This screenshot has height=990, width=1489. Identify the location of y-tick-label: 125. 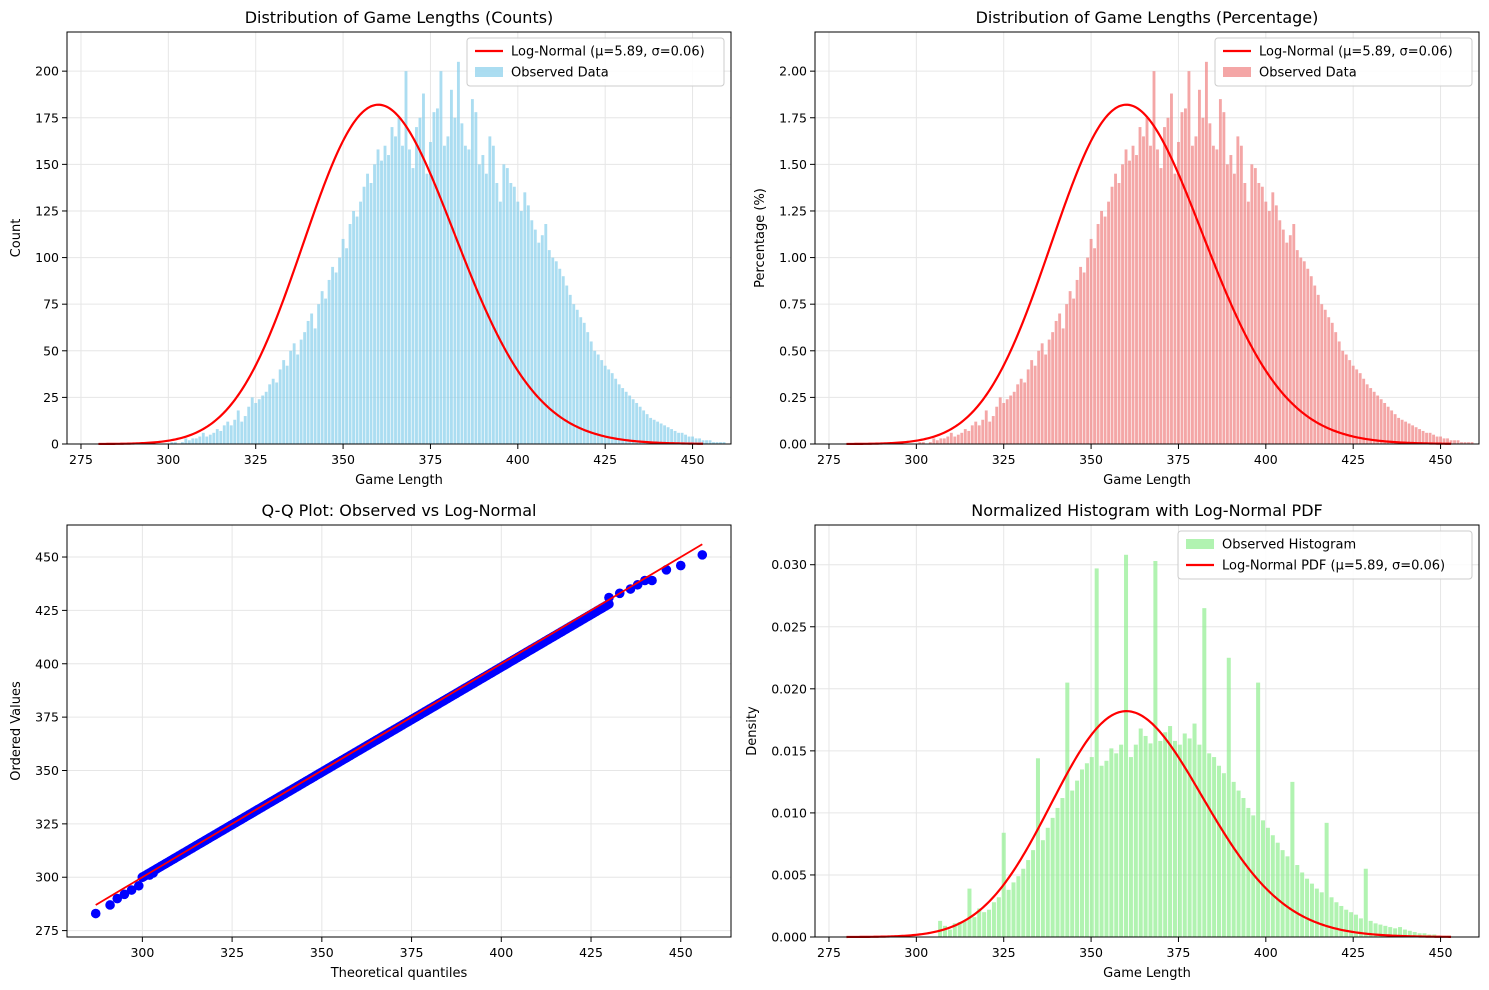
(47, 210).